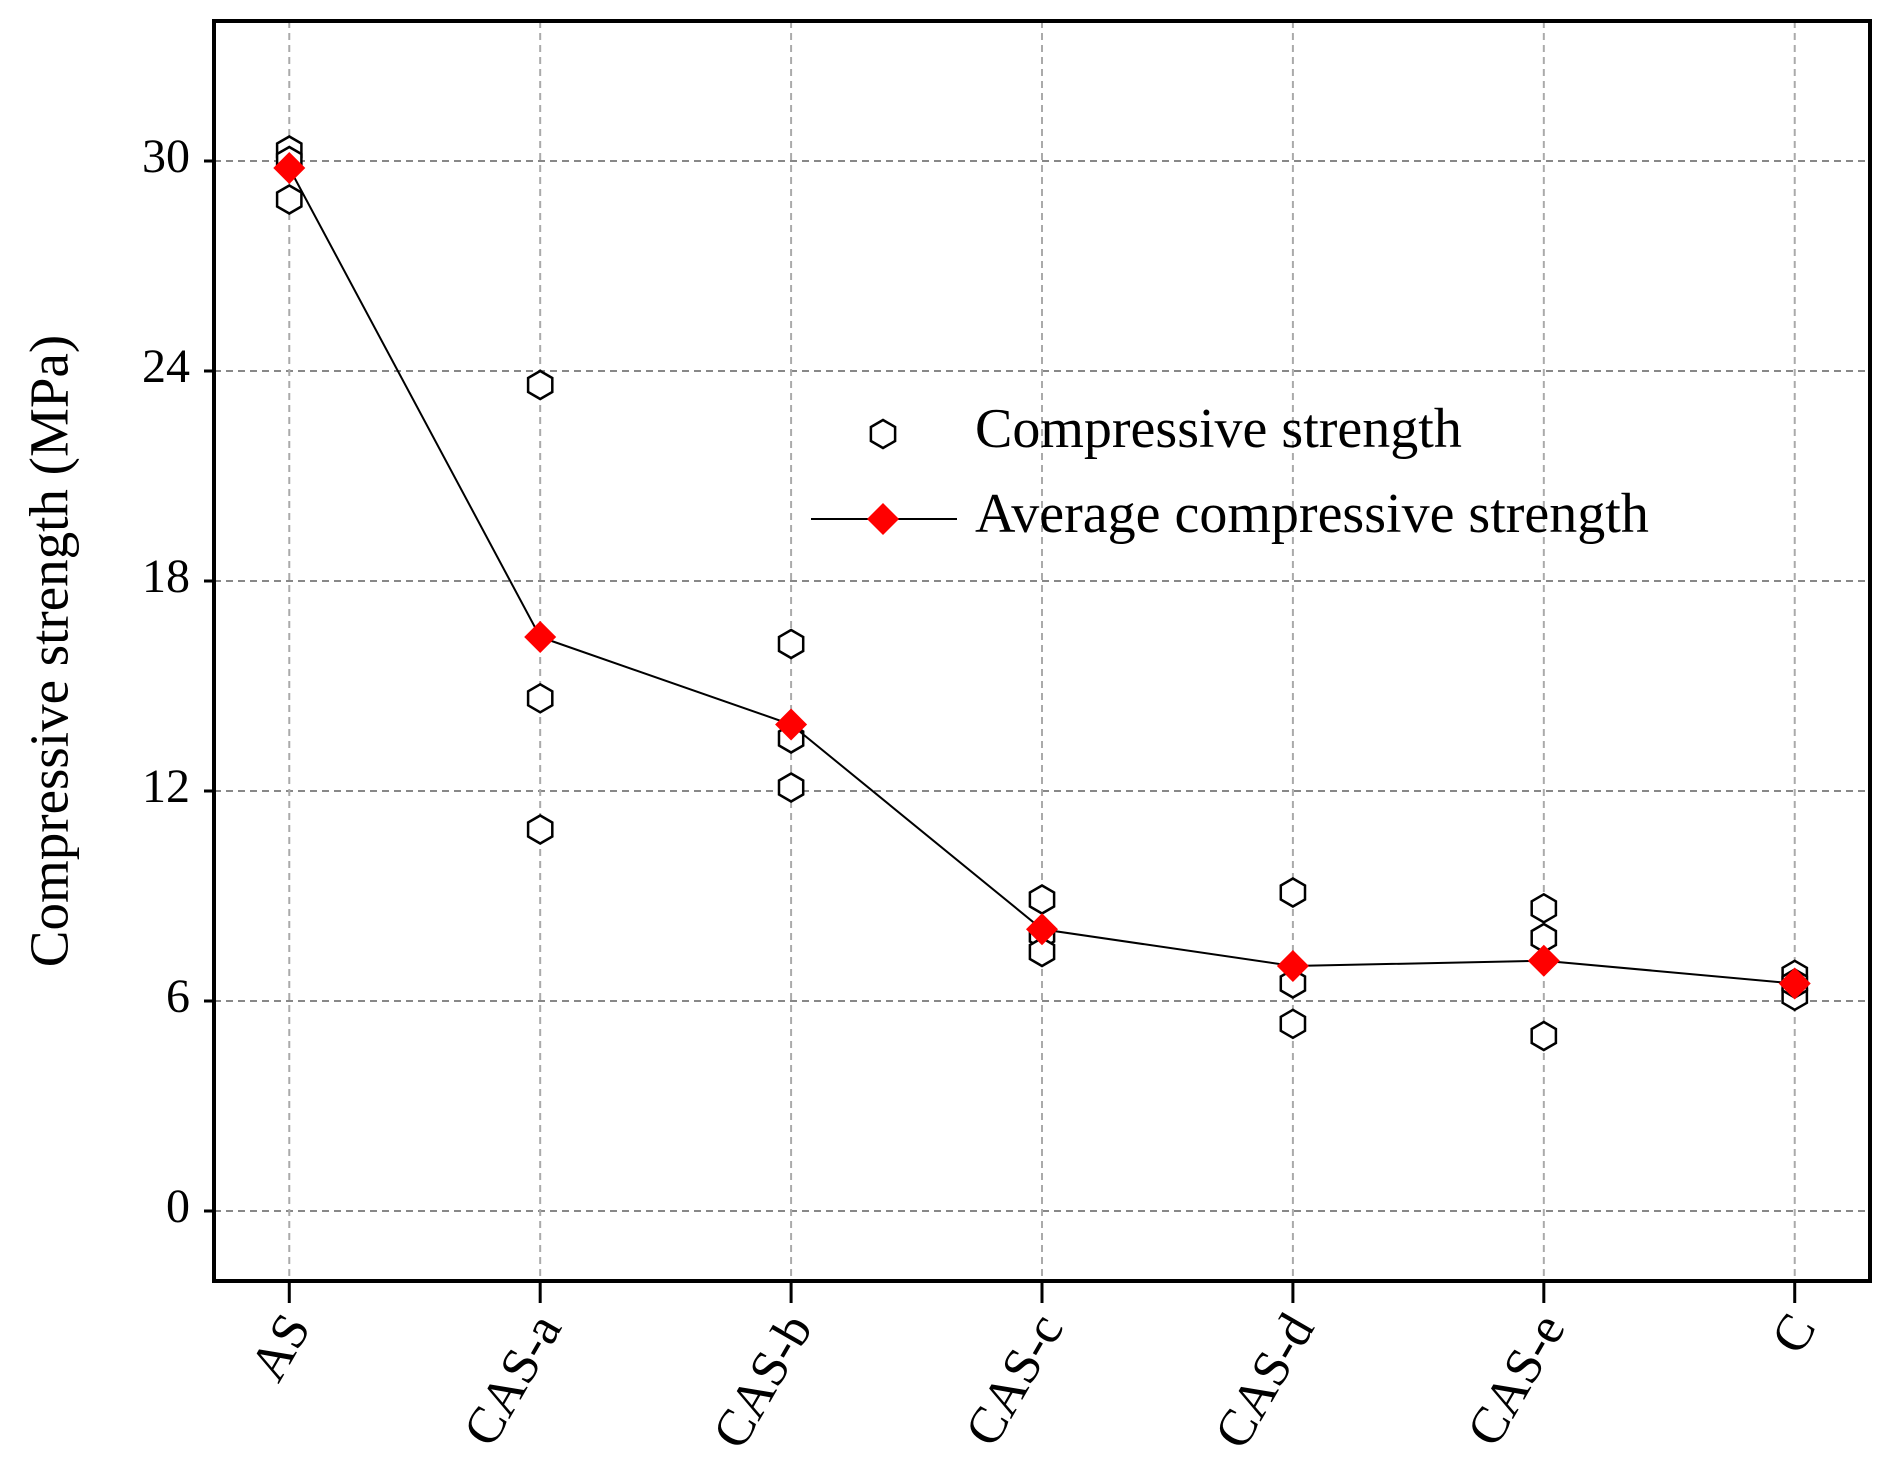 The width and height of the screenshot is (1904, 1484). I want to click on y-tick-label: 0, so click(178, 1206).